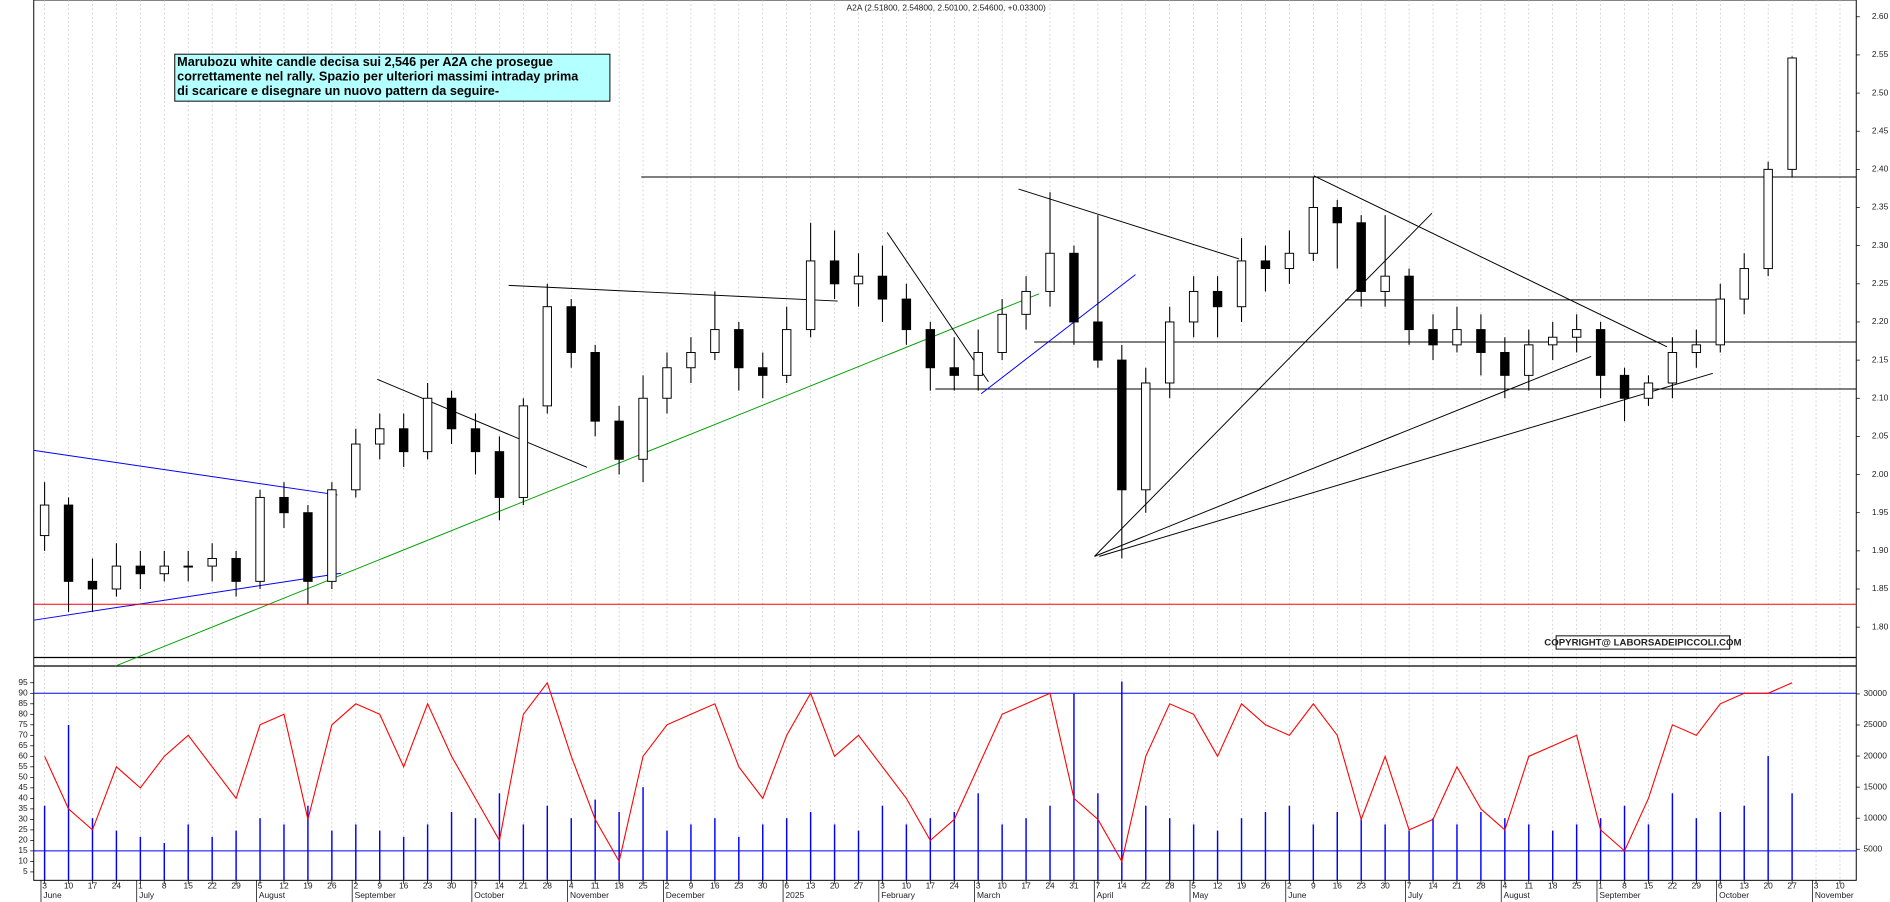  I want to click on x-tick-label: 15, so click(189, 886).